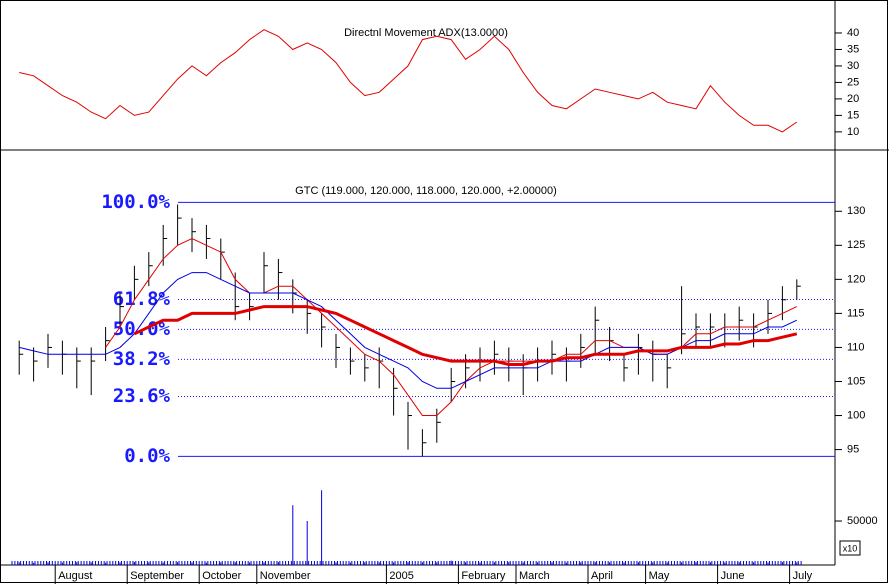 The height and width of the screenshot is (584, 889). What do you see at coordinates (142, 299) in the screenshot?
I see `fib-label: 61.8%` at bounding box center [142, 299].